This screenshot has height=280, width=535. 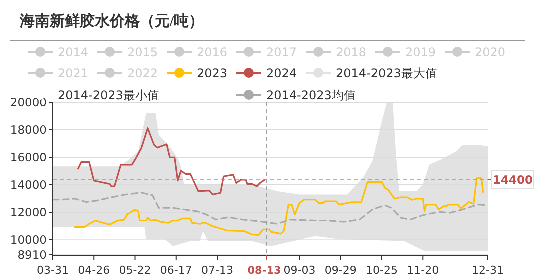 I want to click on x-tick-label: 06-17, so click(x=176, y=270).